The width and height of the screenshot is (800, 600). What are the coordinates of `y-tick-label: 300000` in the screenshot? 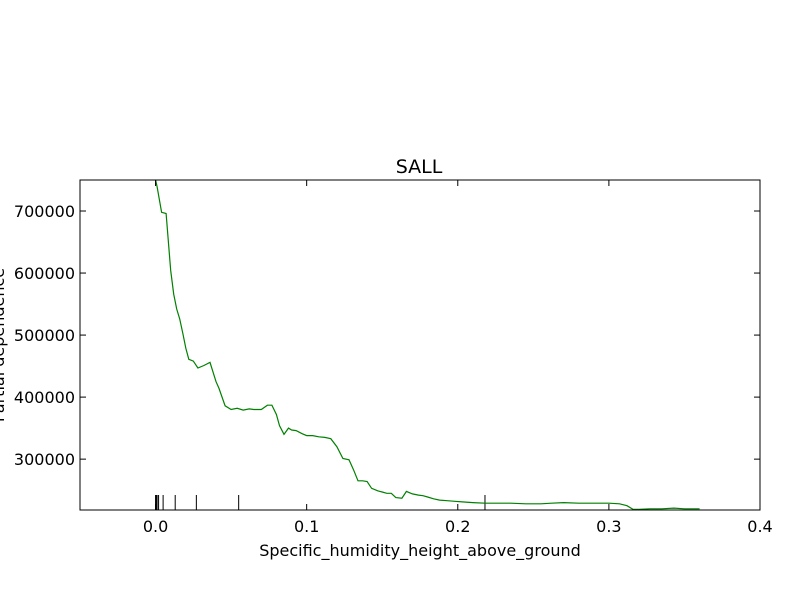 It's located at (44, 459).